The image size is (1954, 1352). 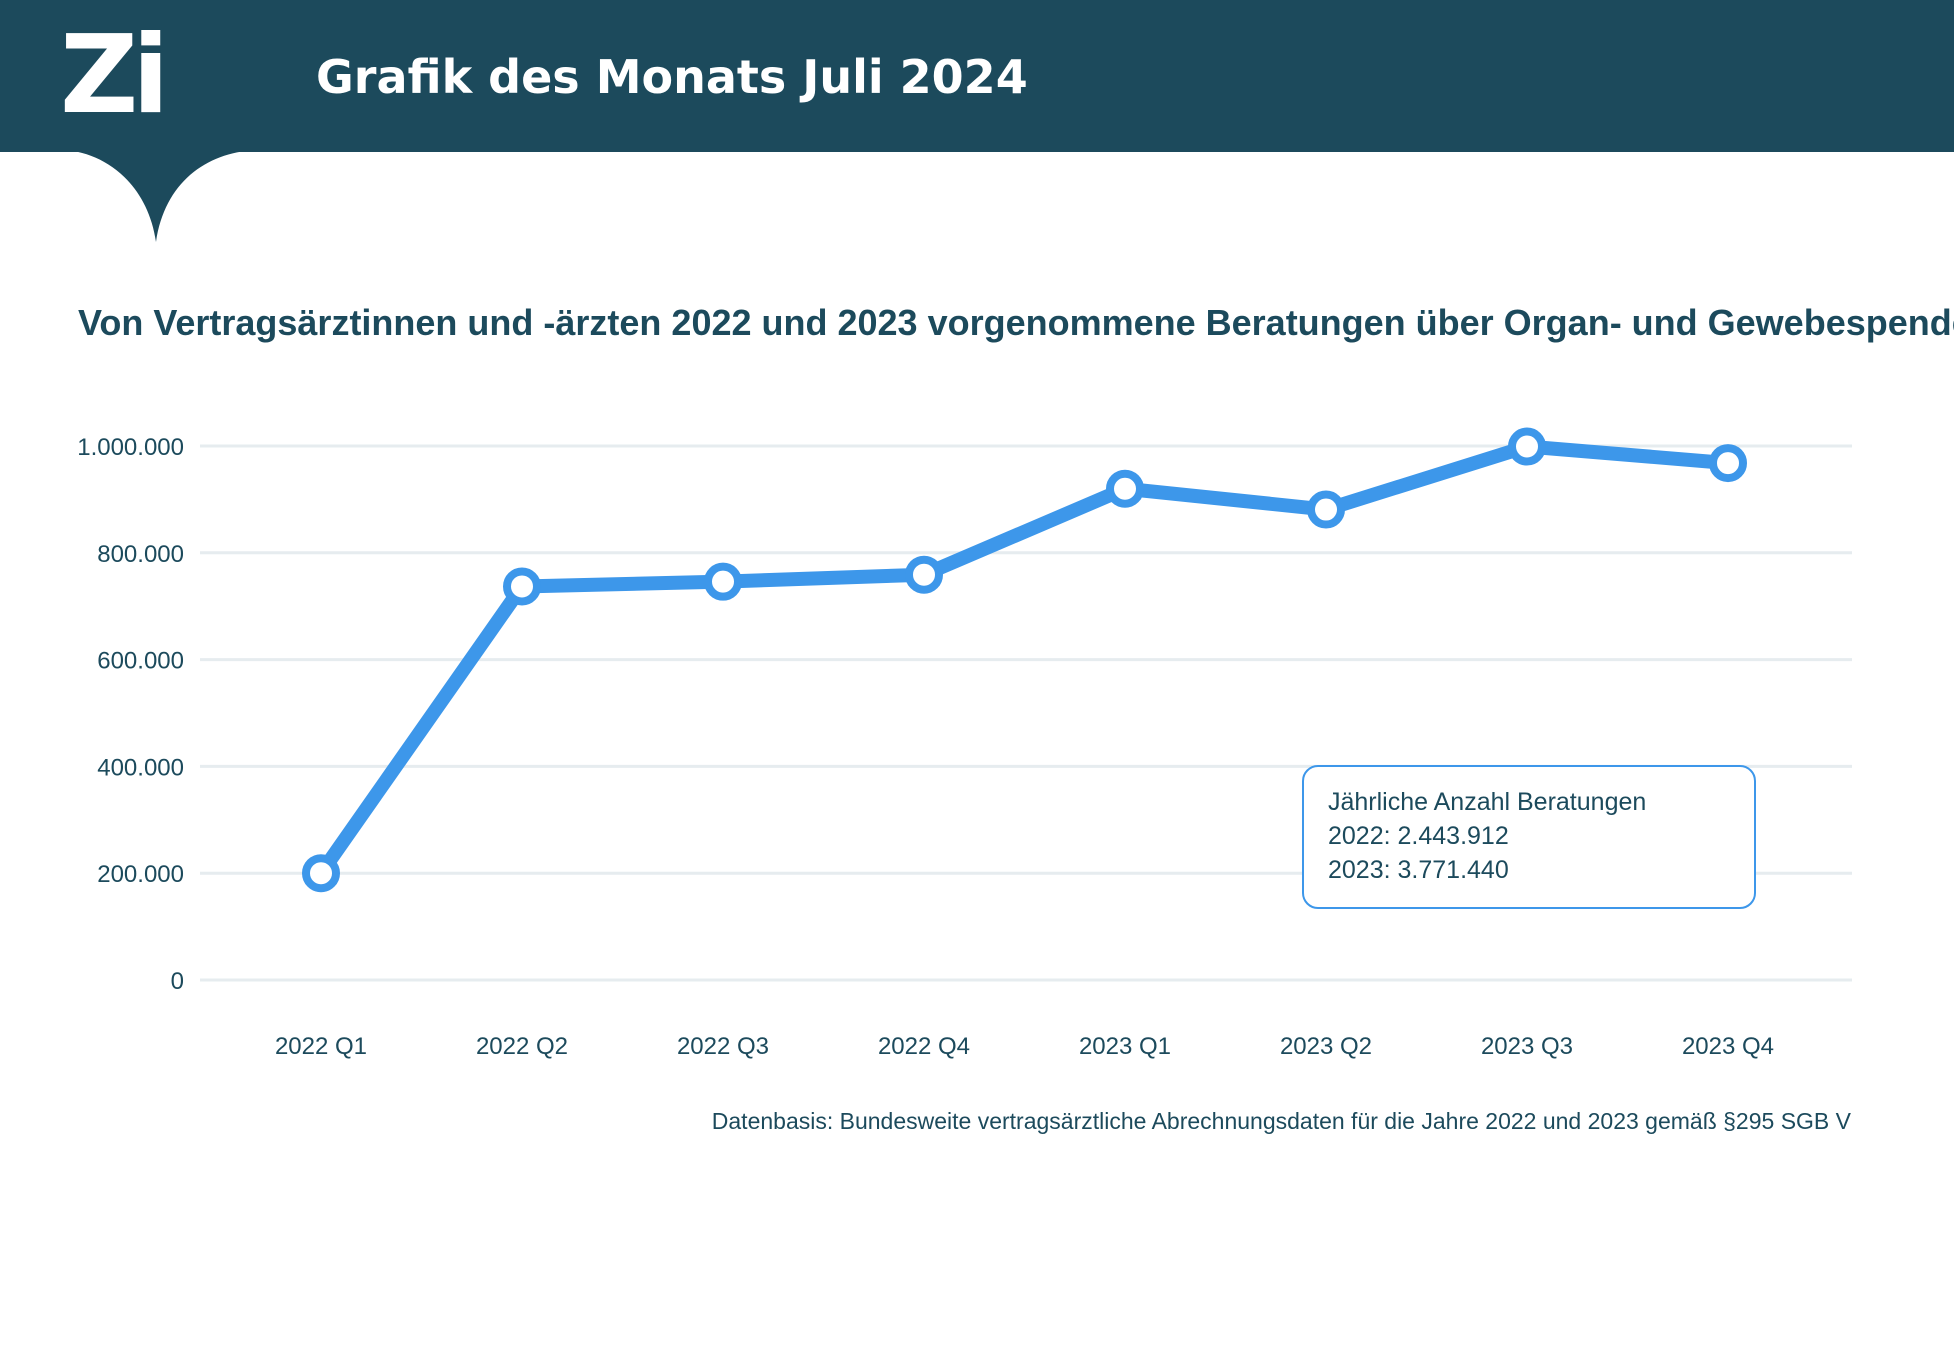 I want to click on y-tick-label: 200.000, so click(x=140, y=874).